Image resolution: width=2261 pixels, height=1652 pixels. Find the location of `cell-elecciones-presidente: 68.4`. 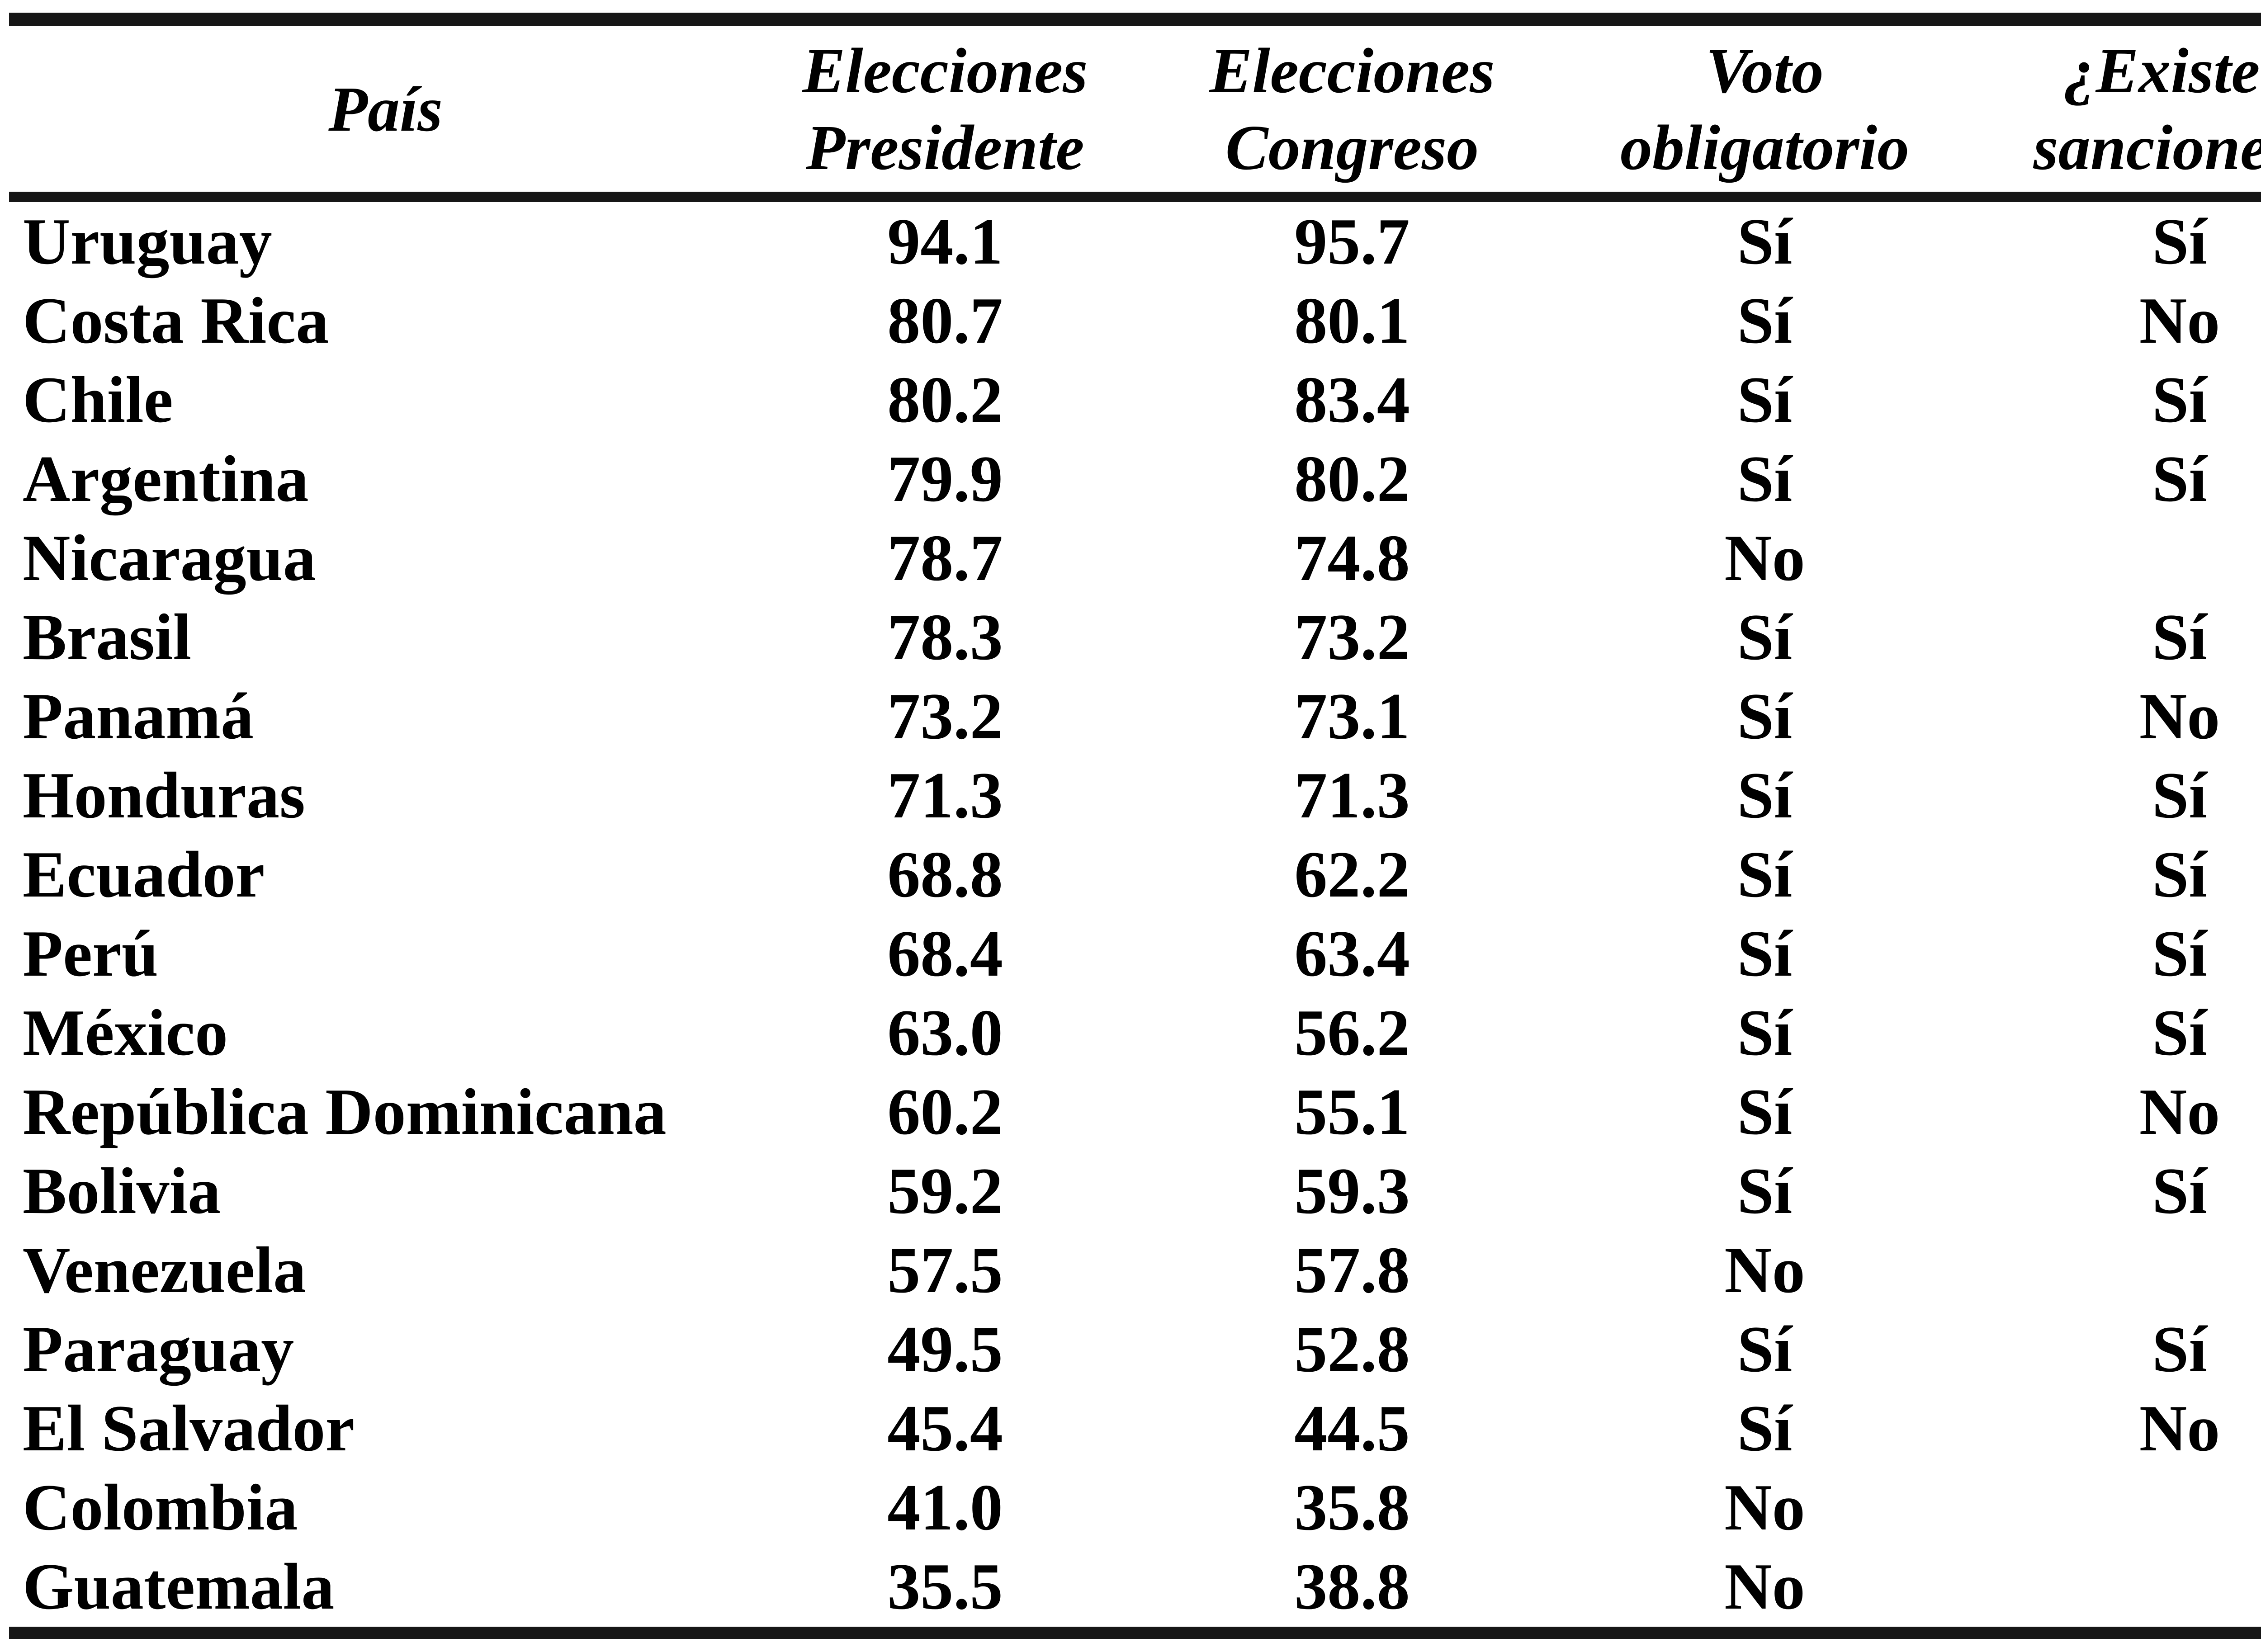

cell-elecciones-presidente: 68.4 is located at coordinates (945, 953).